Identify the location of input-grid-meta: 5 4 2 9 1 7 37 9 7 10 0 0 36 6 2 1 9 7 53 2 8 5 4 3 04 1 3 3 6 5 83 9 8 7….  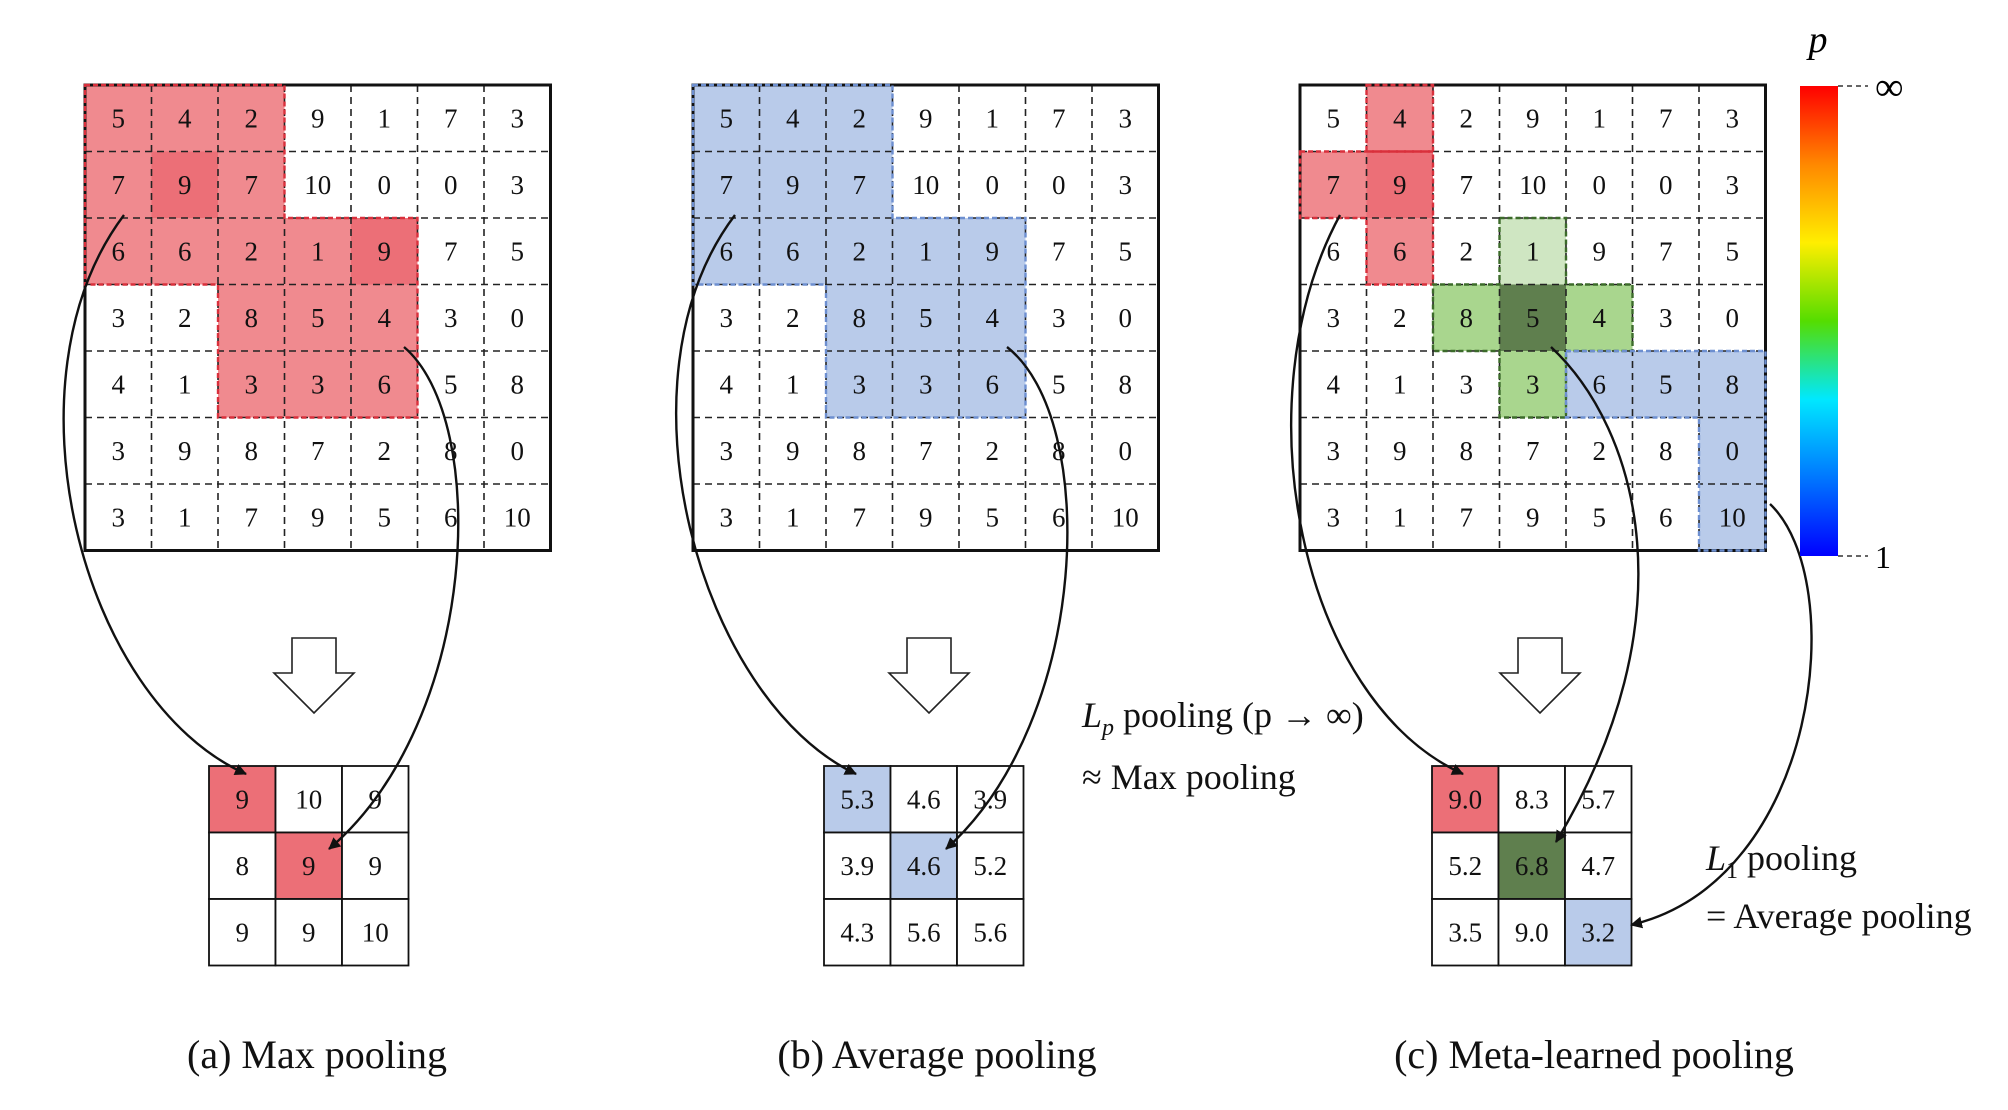
(1532, 317).